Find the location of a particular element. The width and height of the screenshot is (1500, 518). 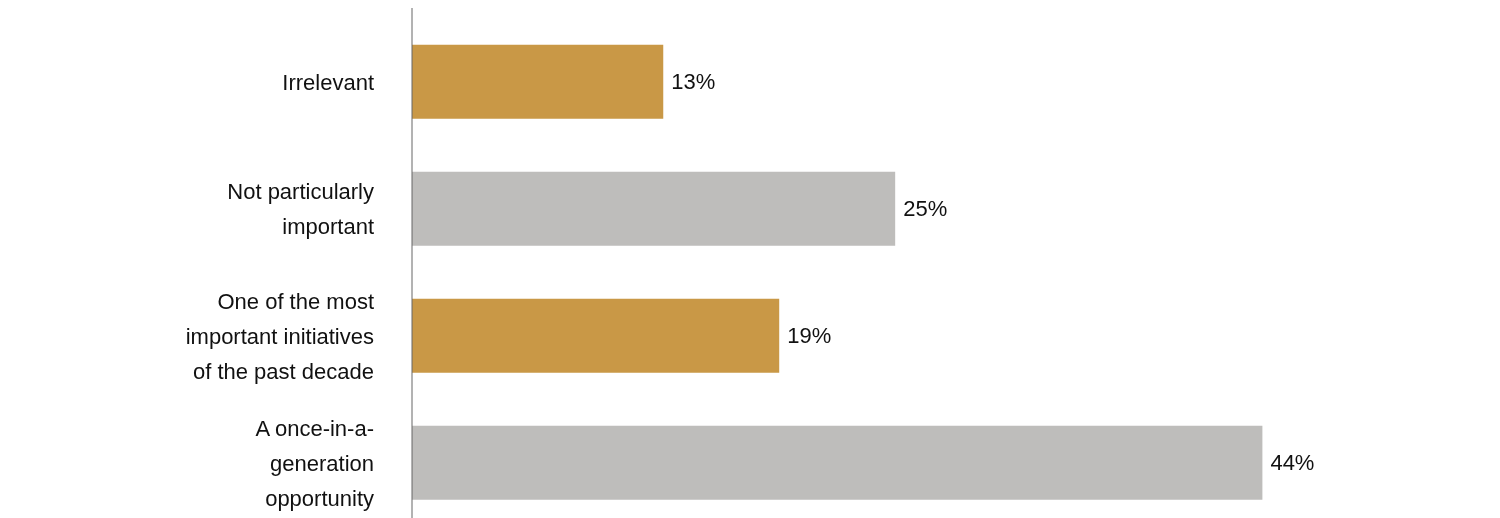

data-label: 19% is located at coordinates (809, 336).